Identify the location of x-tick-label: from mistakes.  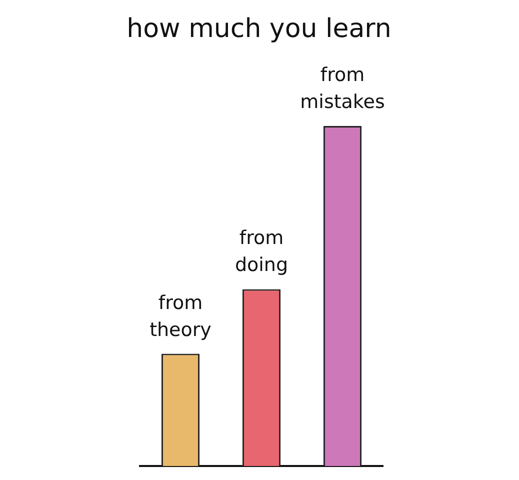
(342, 88).